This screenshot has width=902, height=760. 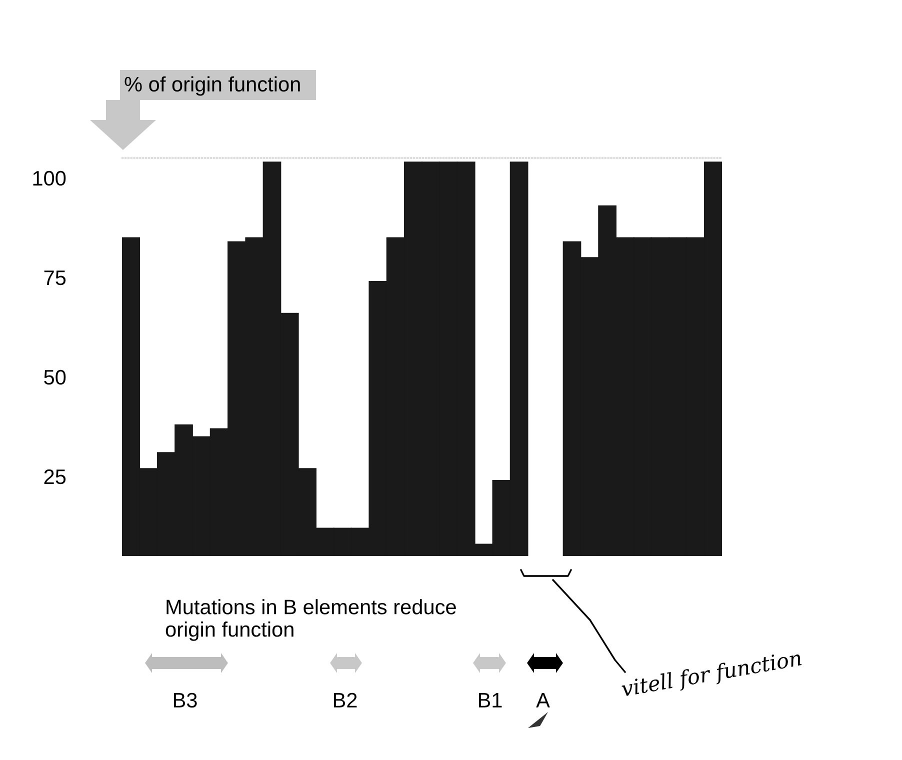 What do you see at coordinates (185, 700) in the screenshot?
I see `text: B3` at bounding box center [185, 700].